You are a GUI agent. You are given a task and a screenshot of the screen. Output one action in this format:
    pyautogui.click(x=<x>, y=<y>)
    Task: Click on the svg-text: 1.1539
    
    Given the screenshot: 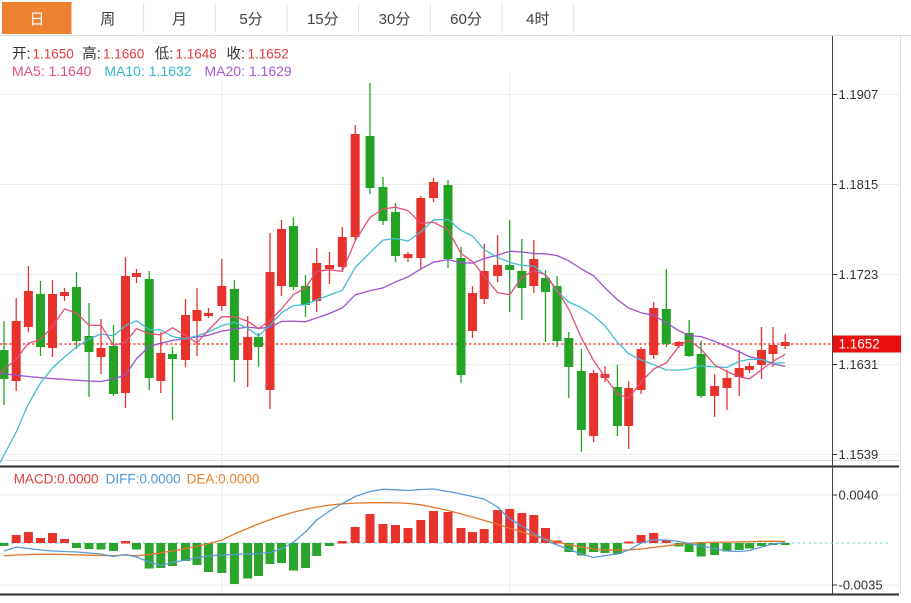 What is the action you would take?
    pyautogui.click(x=859, y=454)
    